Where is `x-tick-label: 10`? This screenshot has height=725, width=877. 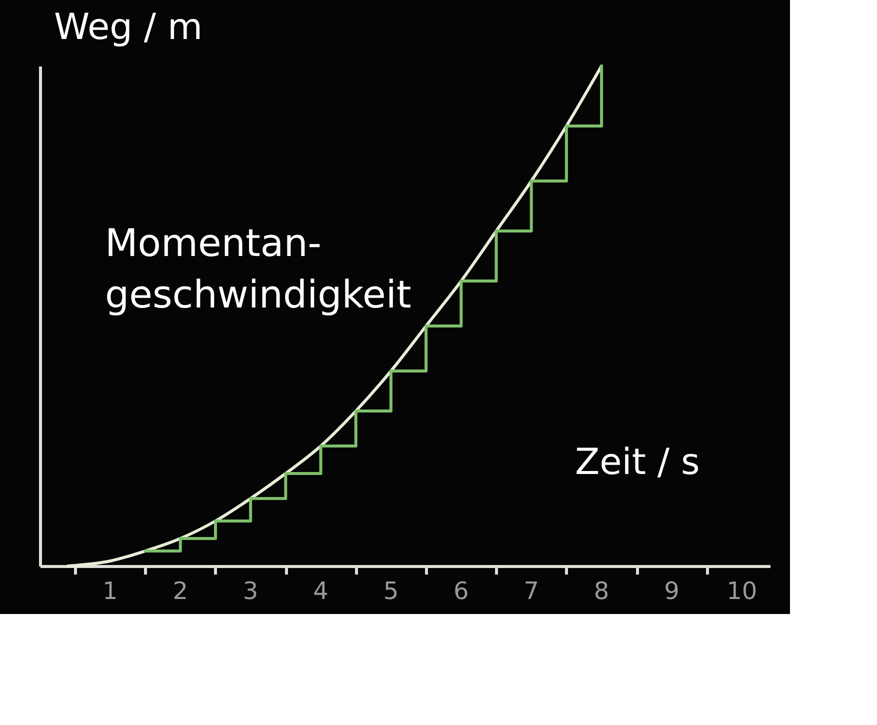 x-tick-label: 10 is located at coordinates (742, 591).